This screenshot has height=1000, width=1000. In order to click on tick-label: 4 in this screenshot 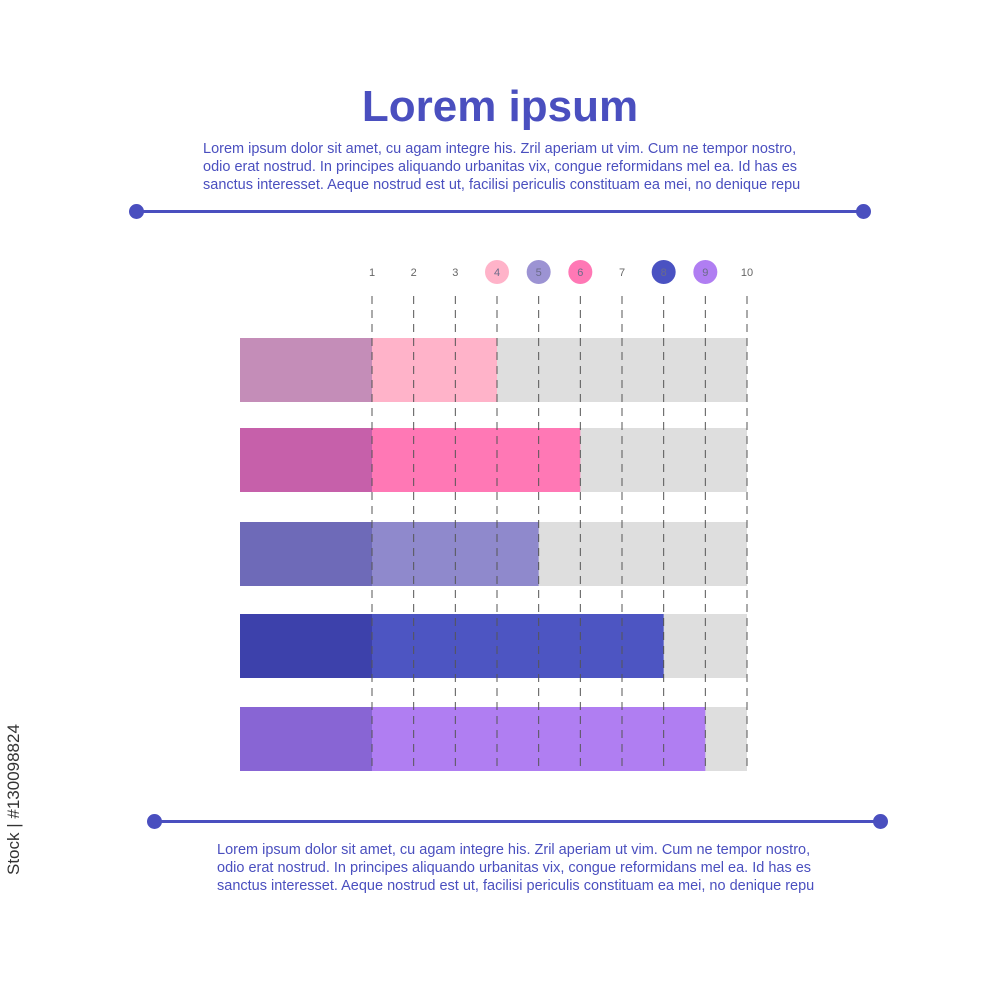, I will do `click(497, 273)`.